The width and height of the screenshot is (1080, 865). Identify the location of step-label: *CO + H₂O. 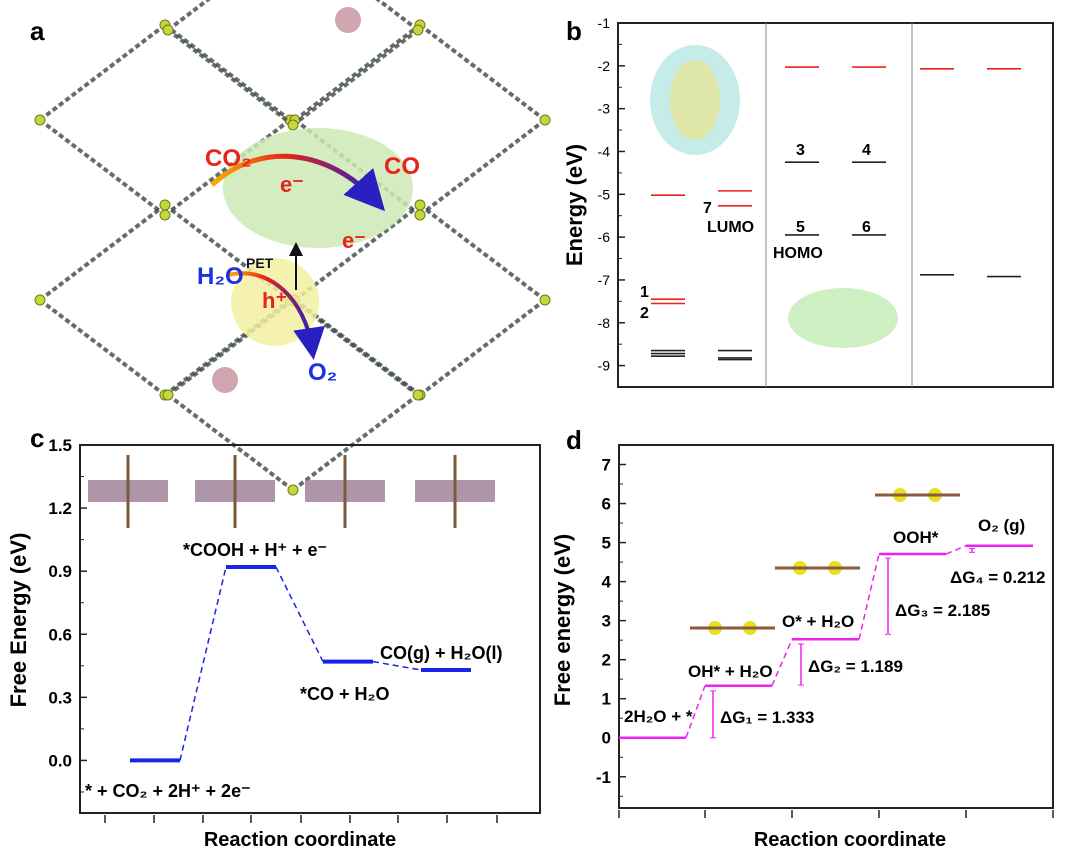
(345, 694).